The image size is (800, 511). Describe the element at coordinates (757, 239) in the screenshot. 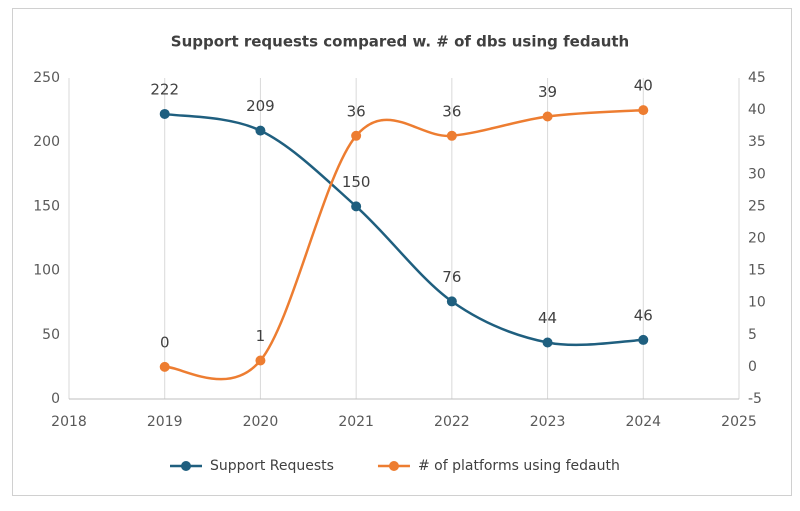

I see `y2-tick-label: 20` at that location.